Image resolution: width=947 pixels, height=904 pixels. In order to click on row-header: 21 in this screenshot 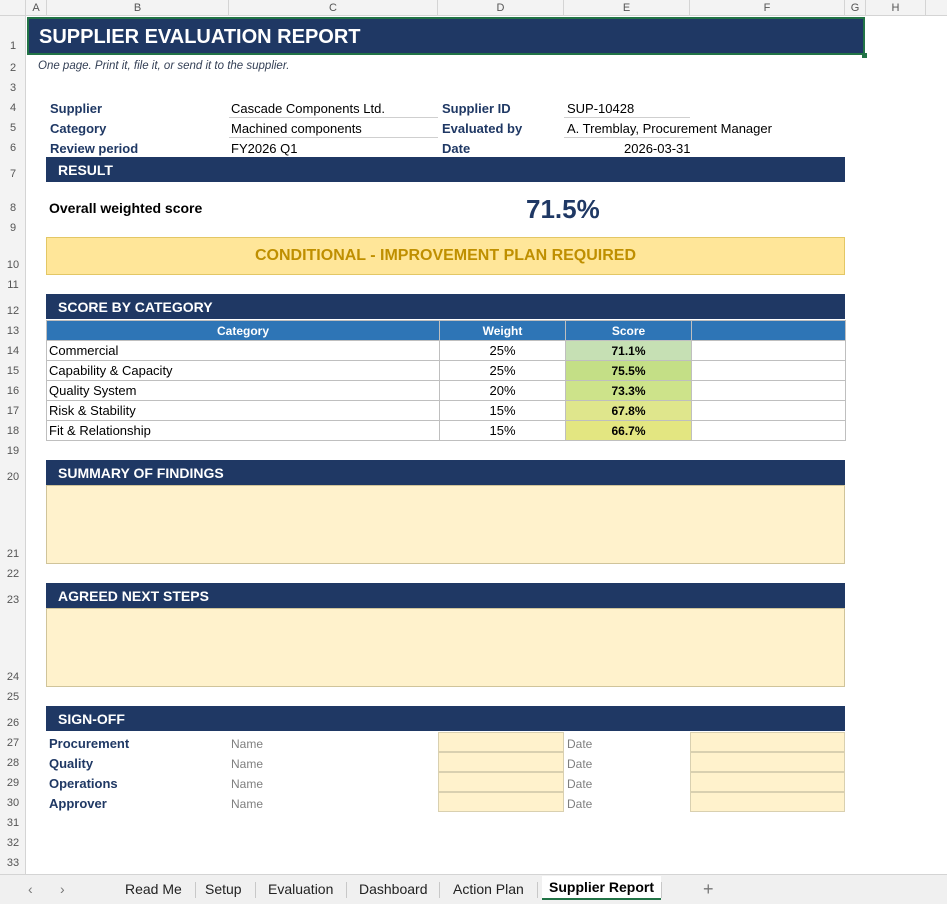, I will do `click(13, 554)`.